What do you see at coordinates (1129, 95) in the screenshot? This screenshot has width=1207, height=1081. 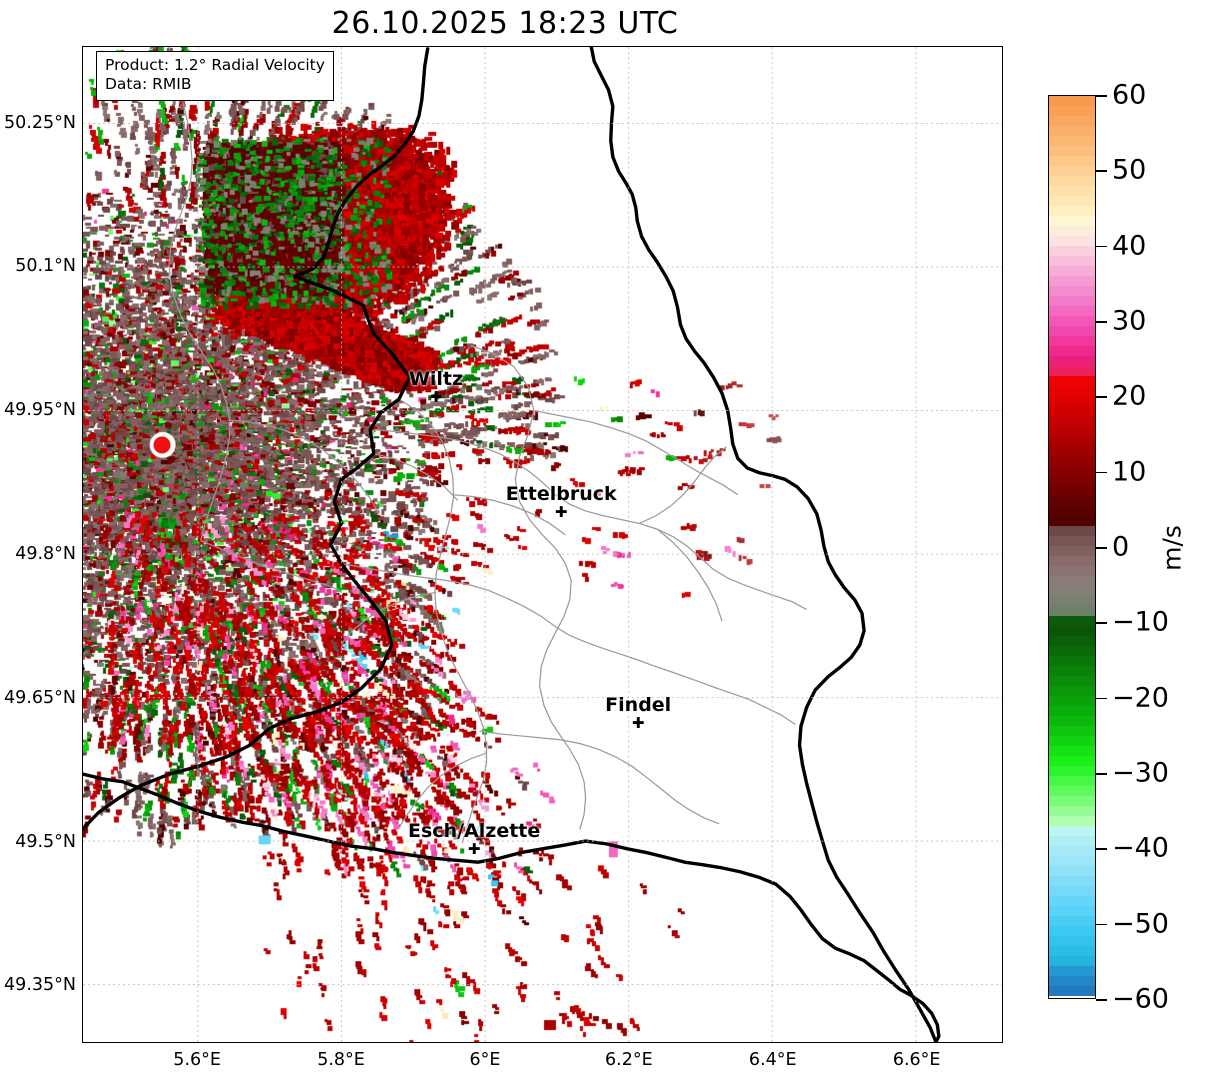 I see `colorbar-tick-label: 60` at bounding box center [1129, 95].